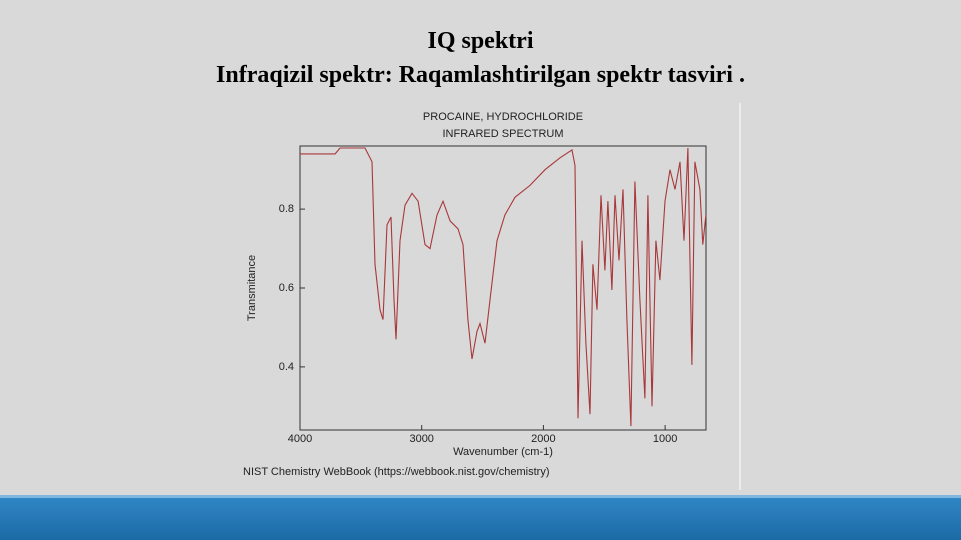 This screenshot has height=540, width=961. What do you see at coordinates (286, 209) in the screenshot?
I see `y-tick-label: 0.8` at bounding box center [286, 209].